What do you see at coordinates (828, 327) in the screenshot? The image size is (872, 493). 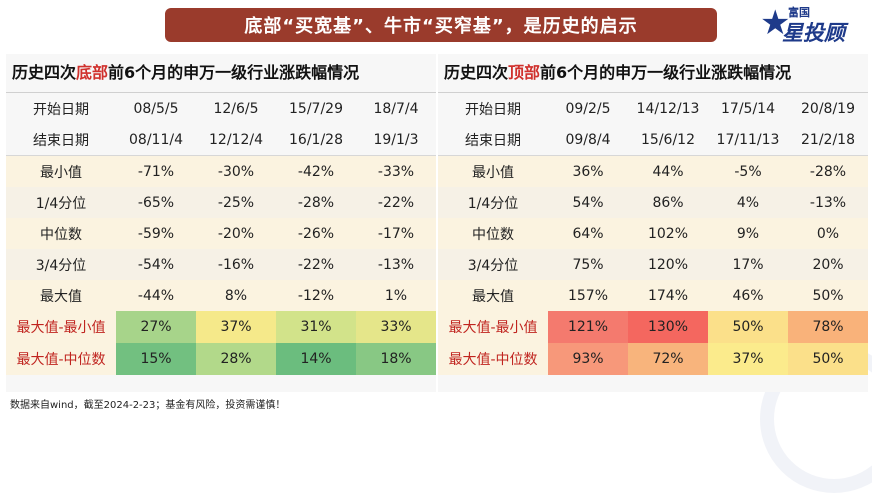 I see `table-cell: 78%` at bounding box center [828, 327].